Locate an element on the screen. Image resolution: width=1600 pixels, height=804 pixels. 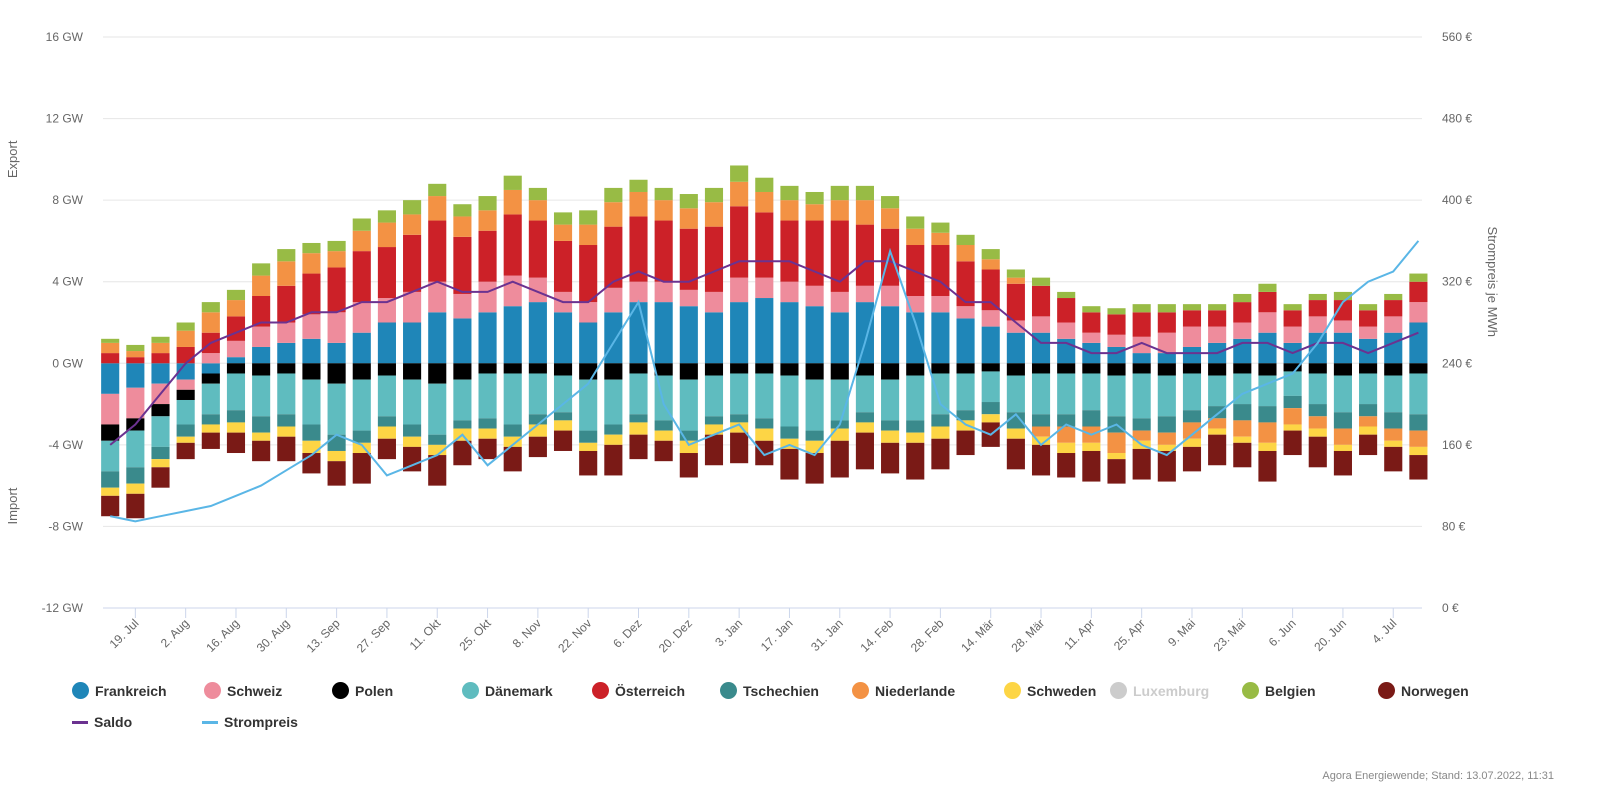
legend-item-niederlande: Niederlande is located at coordinates (903, 690).